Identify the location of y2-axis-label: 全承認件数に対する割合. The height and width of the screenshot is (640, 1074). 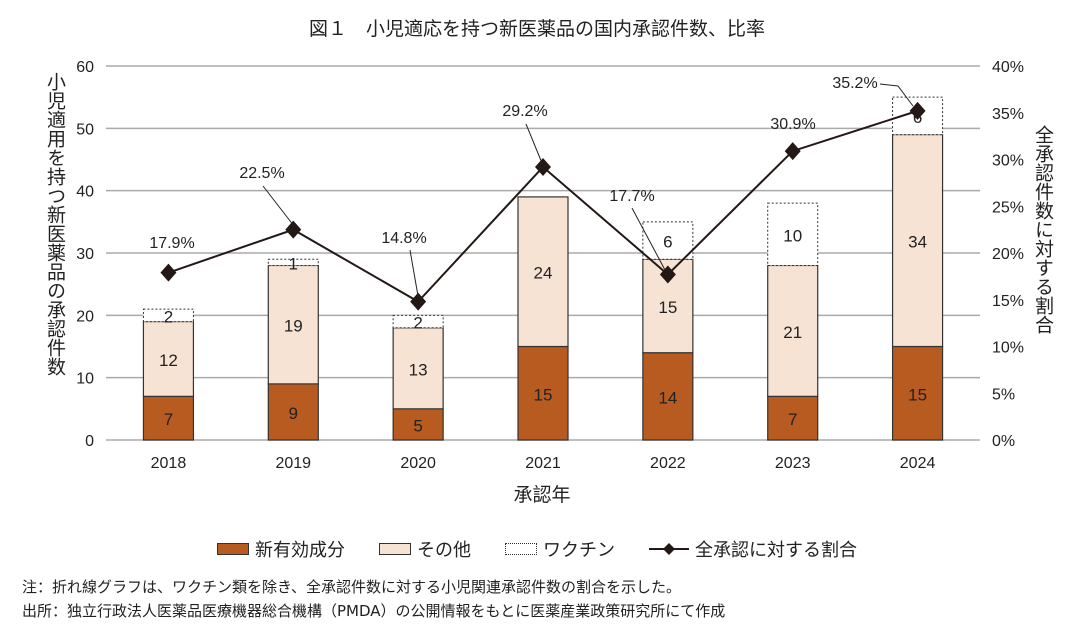
(1043, 229).